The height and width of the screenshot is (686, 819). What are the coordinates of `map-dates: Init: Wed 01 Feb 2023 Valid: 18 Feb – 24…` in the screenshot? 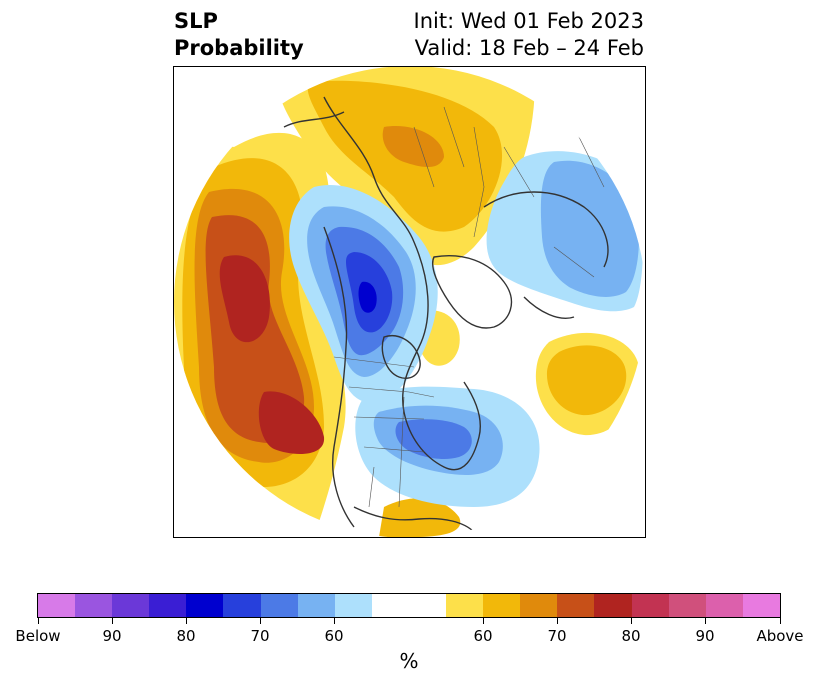 It's located at (529, 35).